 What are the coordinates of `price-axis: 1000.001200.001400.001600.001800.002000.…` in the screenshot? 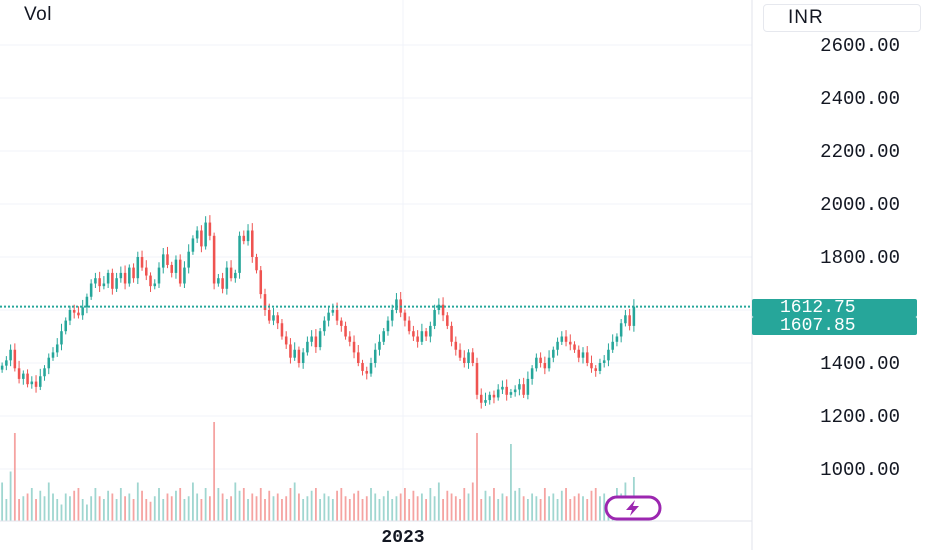 It's located at (860, 258).